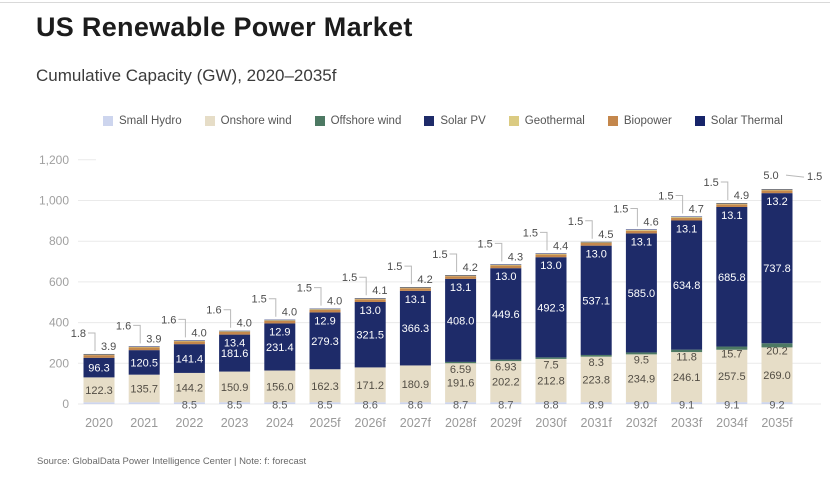  I want to click on legend-label: Solar Thermal, so click(746, 121).